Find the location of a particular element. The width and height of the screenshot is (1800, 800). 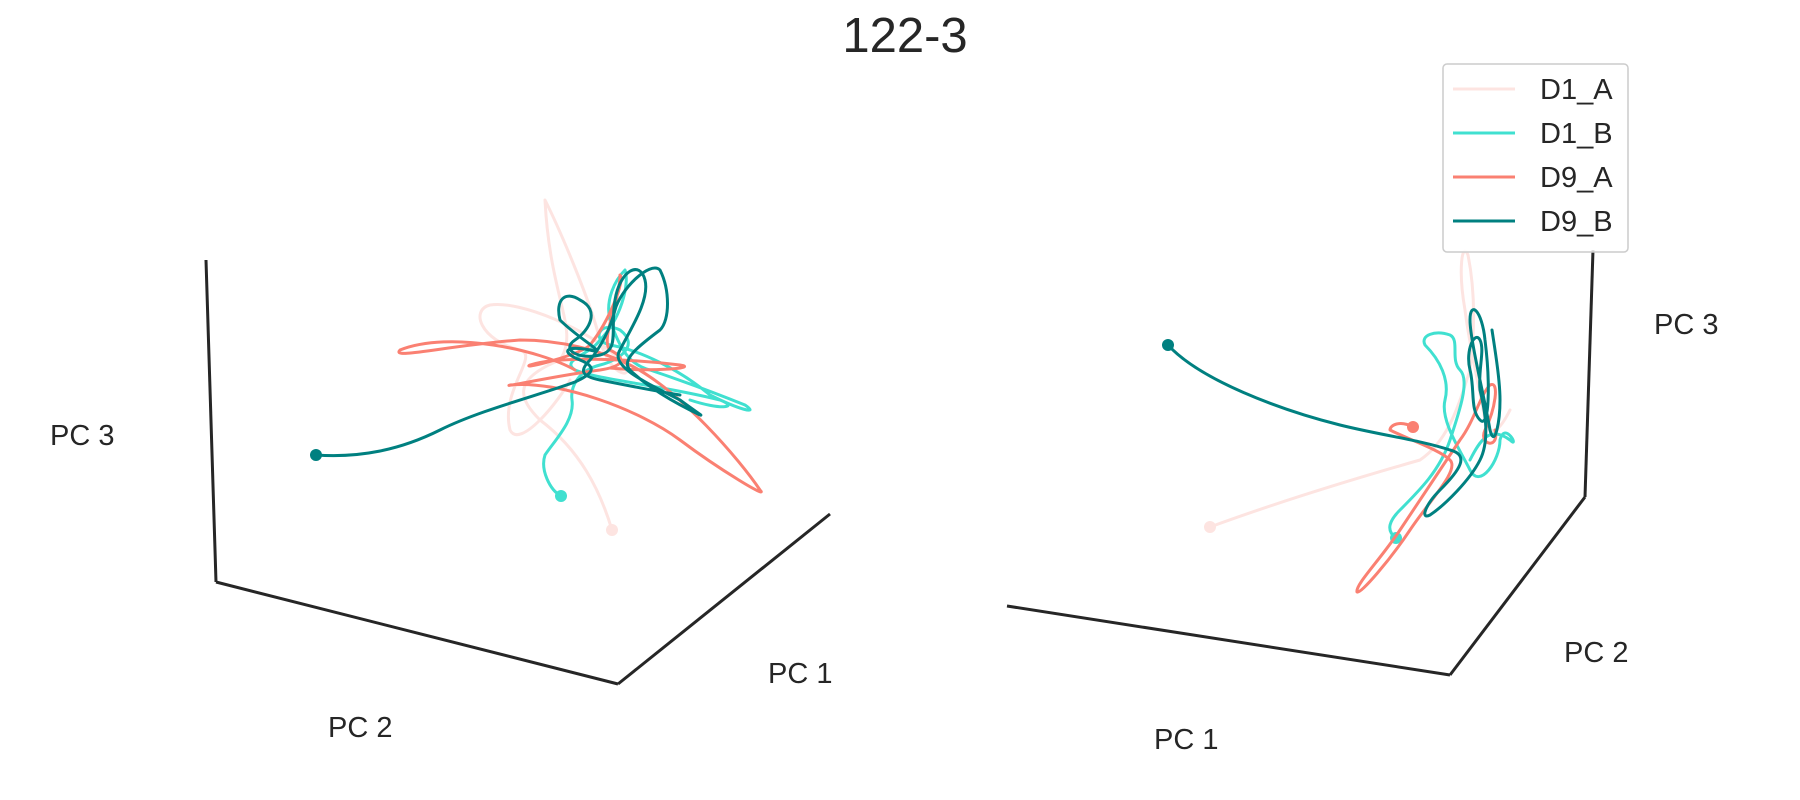

right-trajectory-d9b is located at coordinates (1334, 413).